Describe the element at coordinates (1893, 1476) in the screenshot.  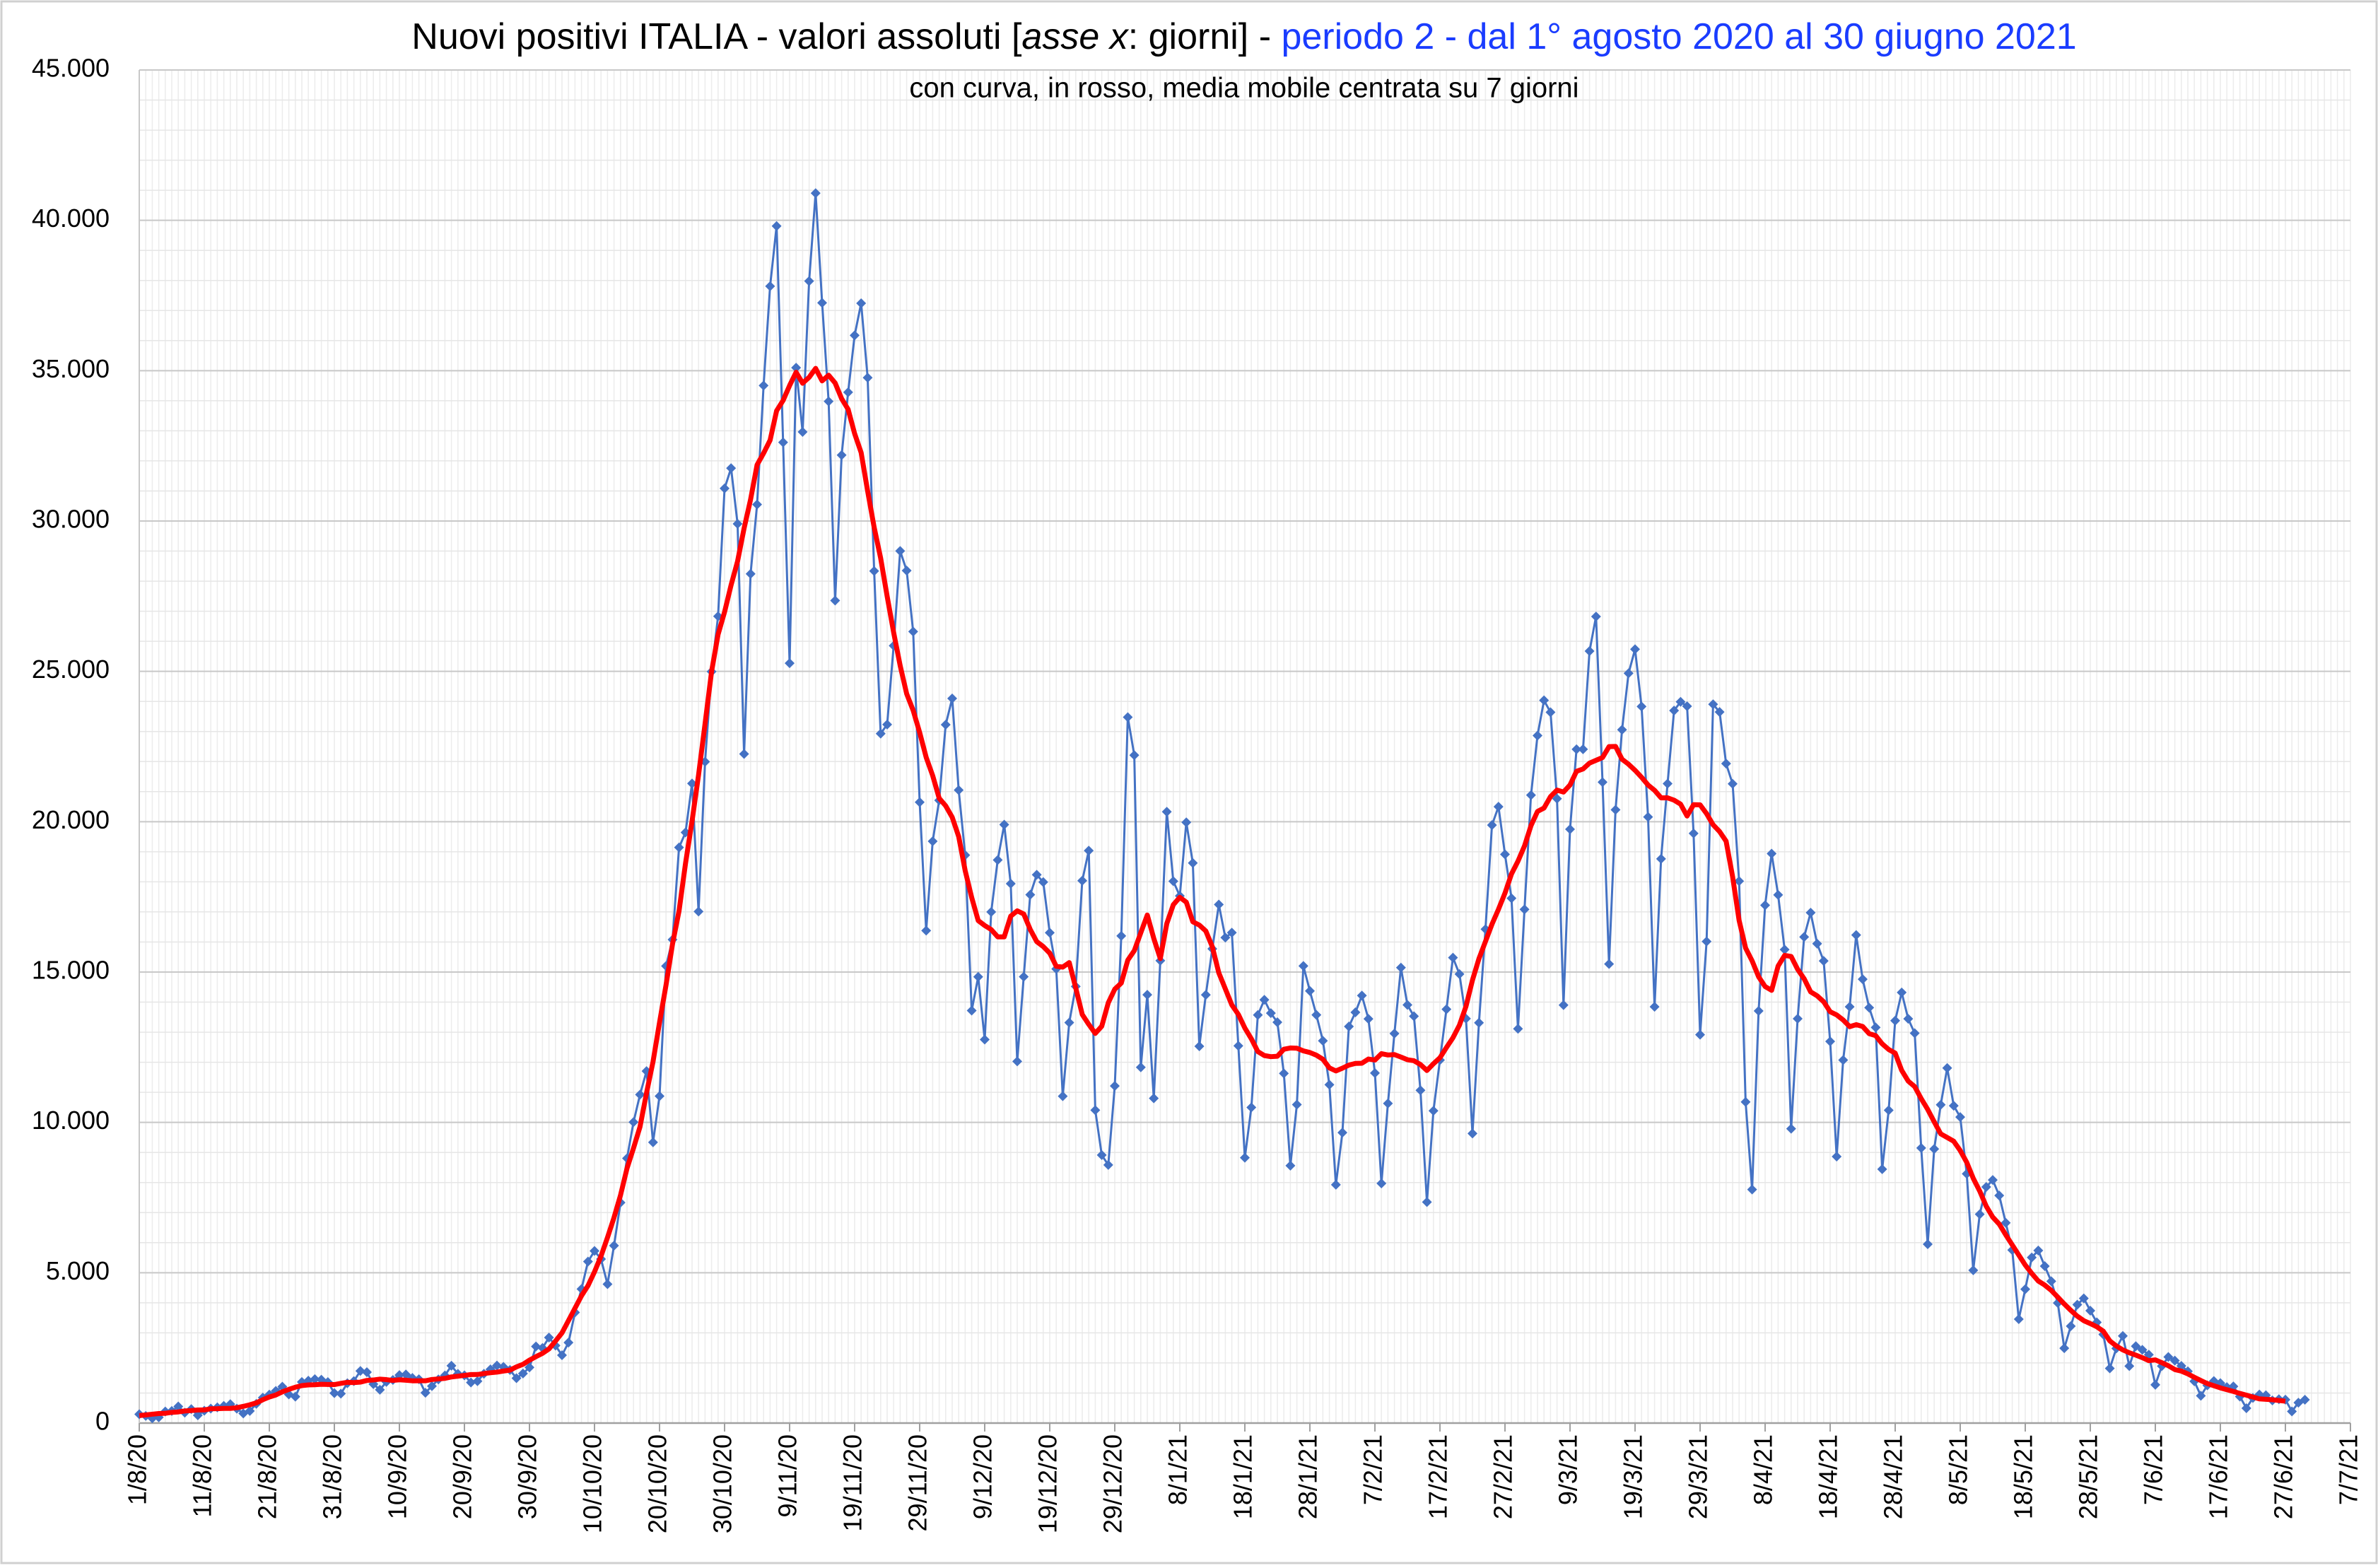
I see `x-tick-label: 28/4/21` at that location.